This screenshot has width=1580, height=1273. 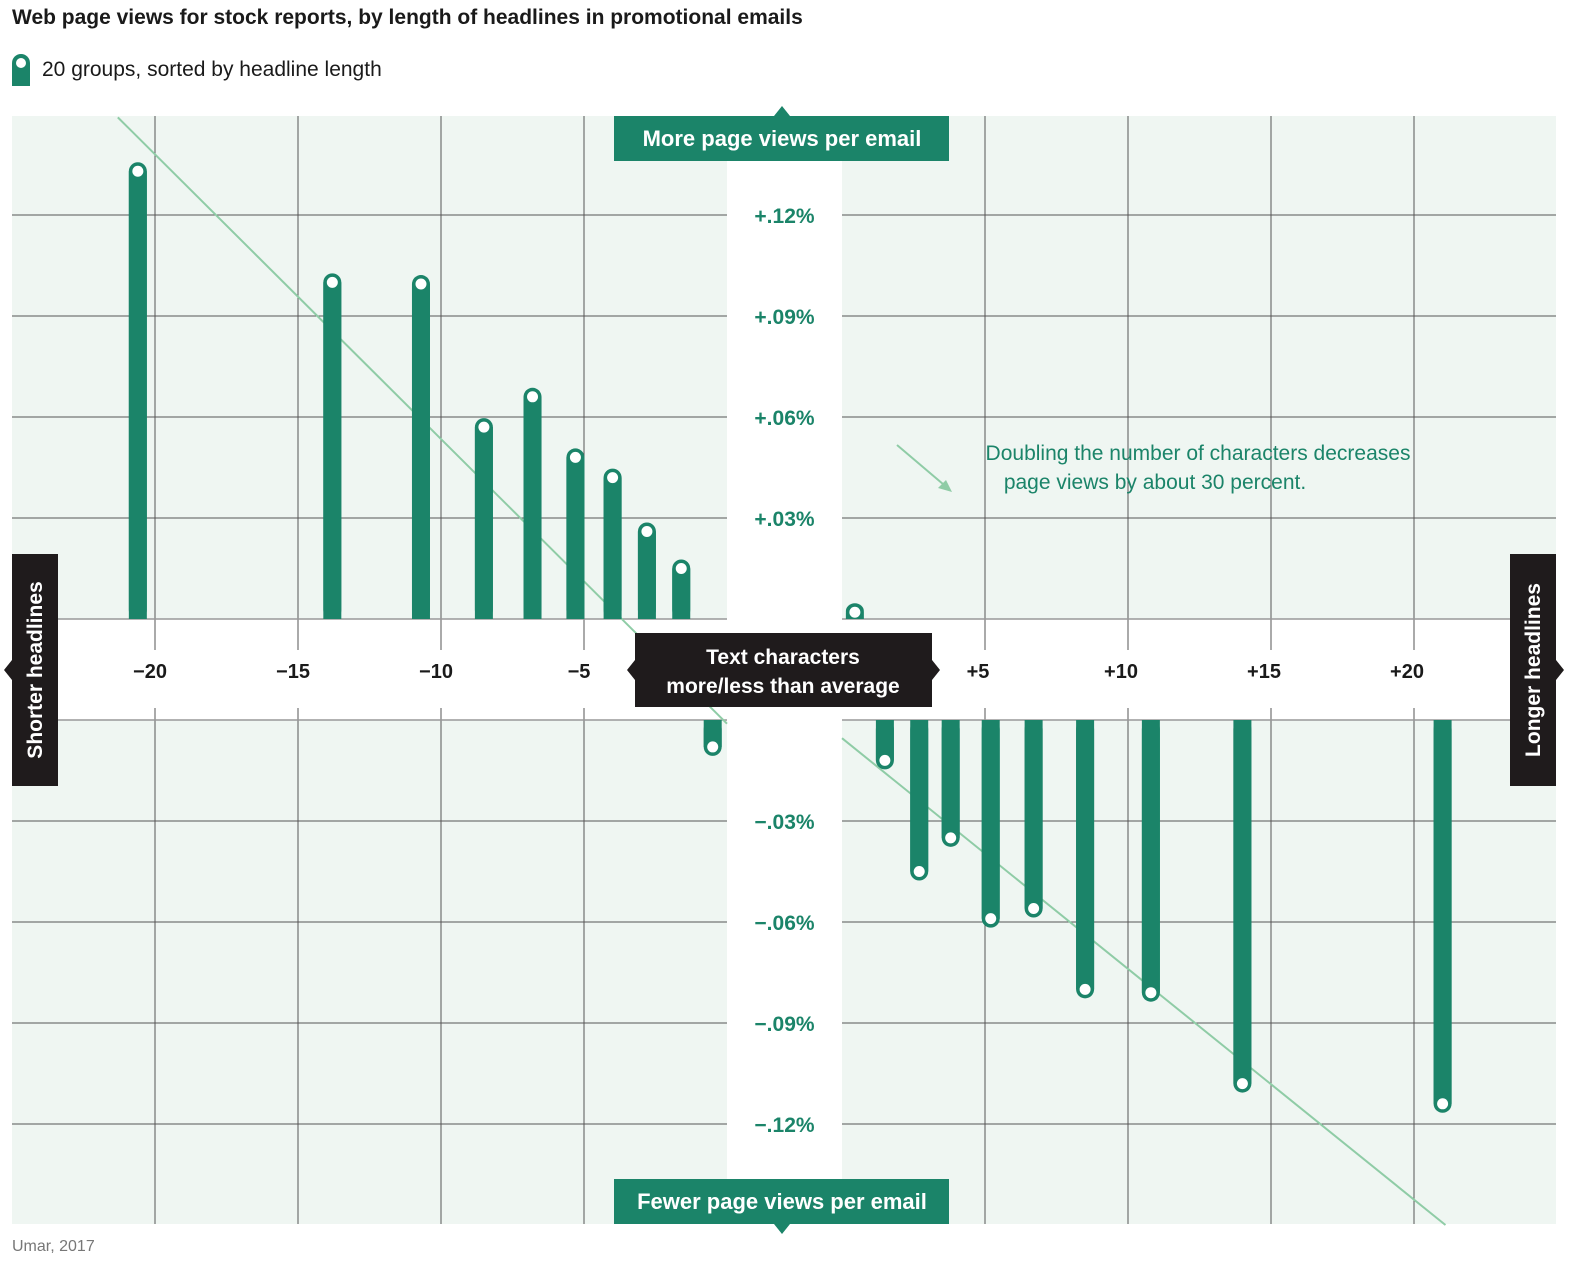 What do you see at coordinates (784, 923) in the screenshot?
I see `y-tick-label: −.06%` at bounding box center [784, 923].